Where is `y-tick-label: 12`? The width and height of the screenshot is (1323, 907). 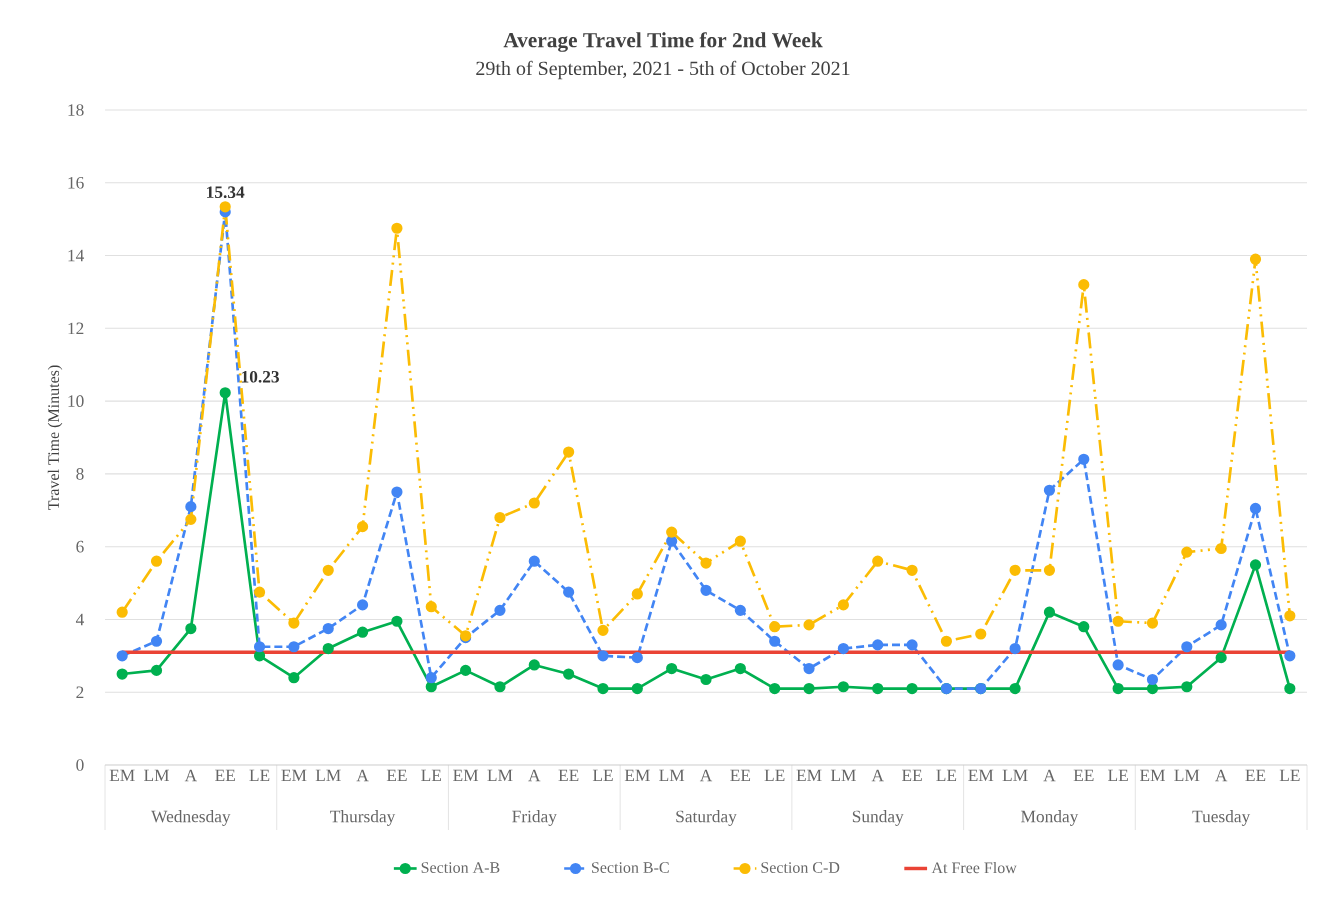
y-tick-label: 12 is located at coordinates (76, 328).